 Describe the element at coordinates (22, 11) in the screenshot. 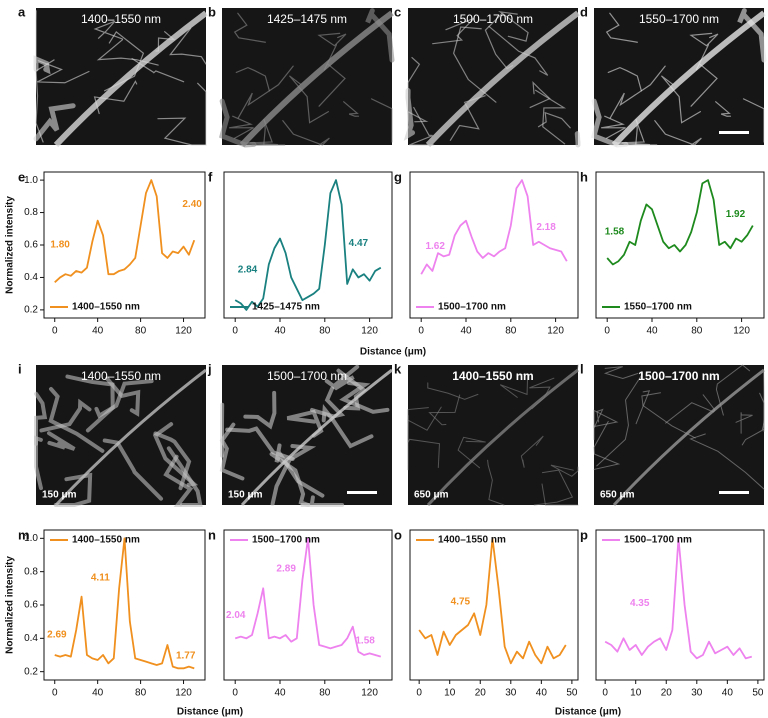

I see `panel-letter: a` at that location.